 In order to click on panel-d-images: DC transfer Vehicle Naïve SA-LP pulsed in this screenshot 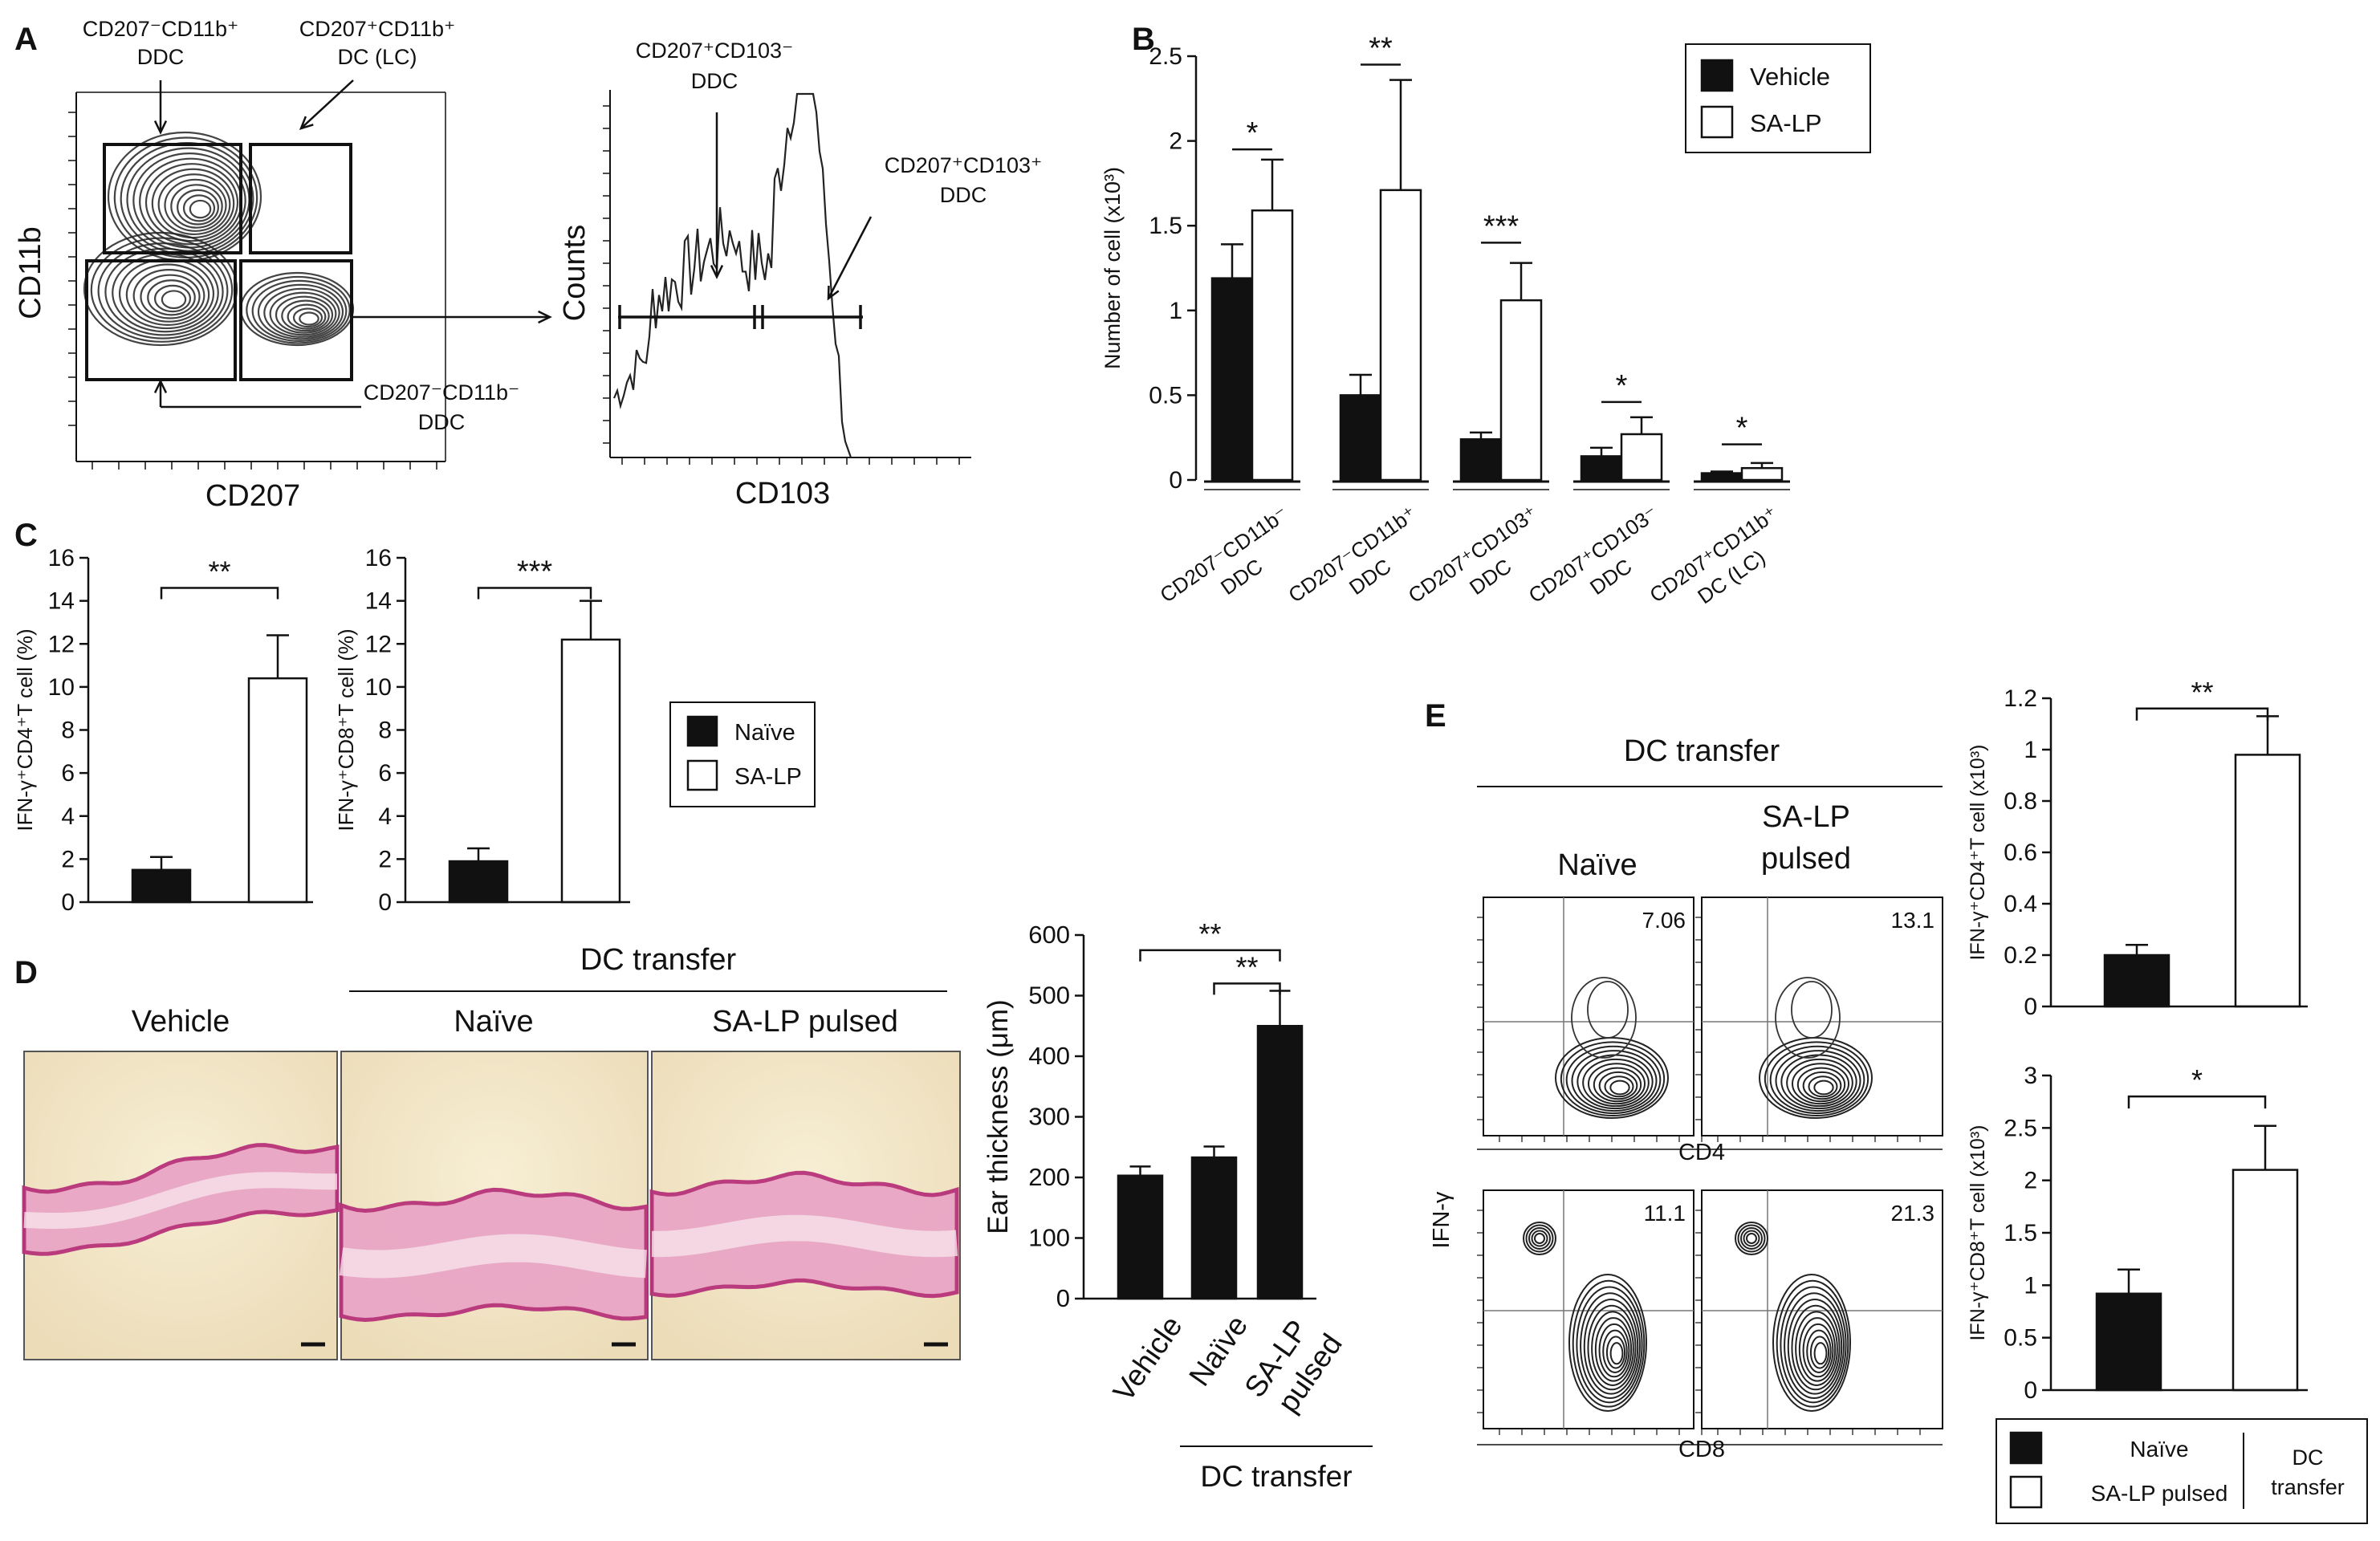, I will do `click(491, 1151)`.